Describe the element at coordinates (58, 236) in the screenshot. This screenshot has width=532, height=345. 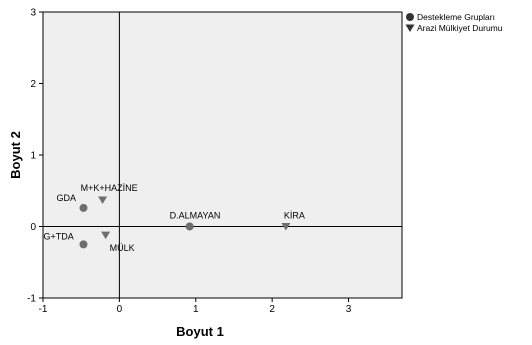
I see `point-label: G+TDA` at that location.